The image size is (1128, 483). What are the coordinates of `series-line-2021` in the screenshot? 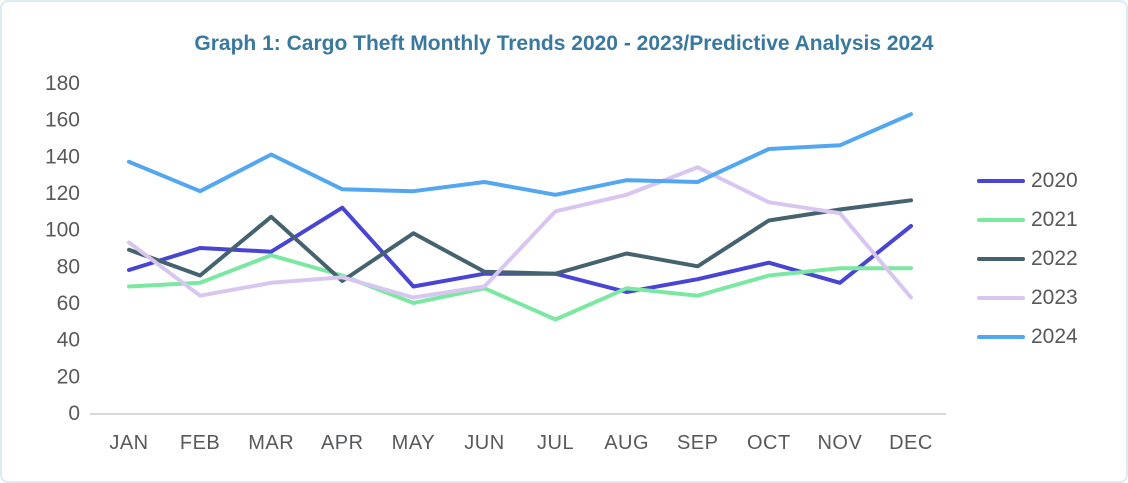 It's located at (520, 287).